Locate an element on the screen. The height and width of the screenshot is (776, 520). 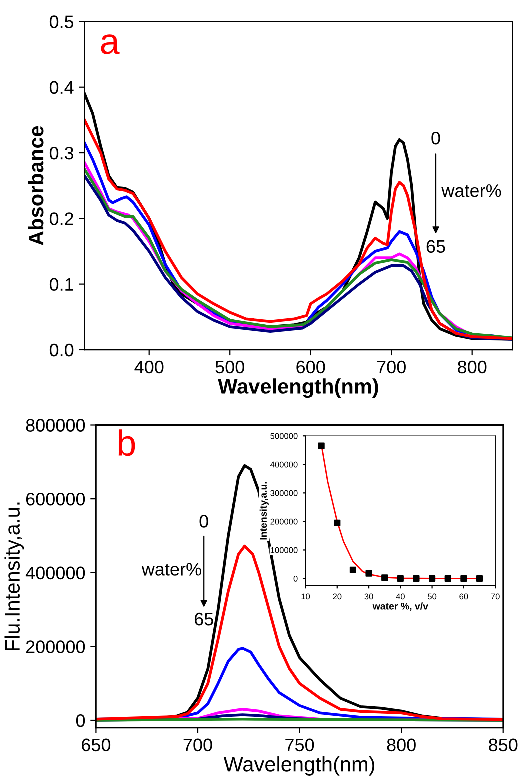
y-axis-title: Flu.Intensity,a.u. is located at coordinates (14, 576).